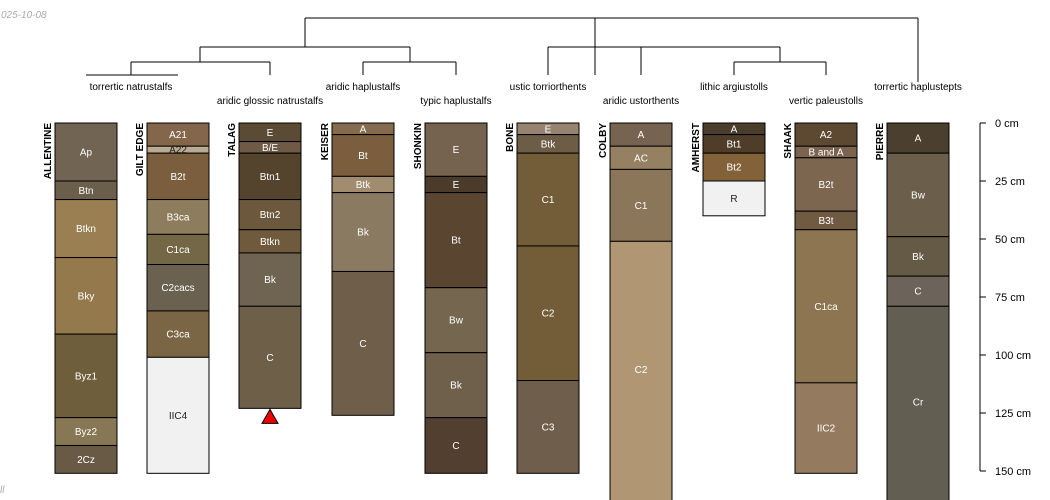 This screenshot has width=1050, height=500. I want to click on depth-tick-label-3: 75 cm, so click(1010, 298).